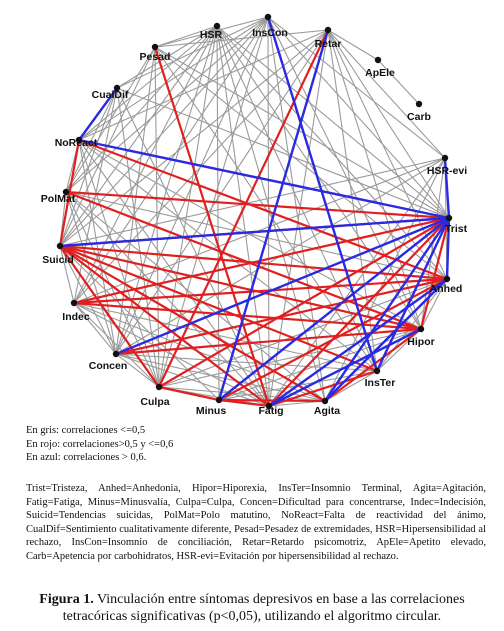 This screenshot has height=631, width=504. I want to click on node-label-fatig: Fatig, so click(270, 411).